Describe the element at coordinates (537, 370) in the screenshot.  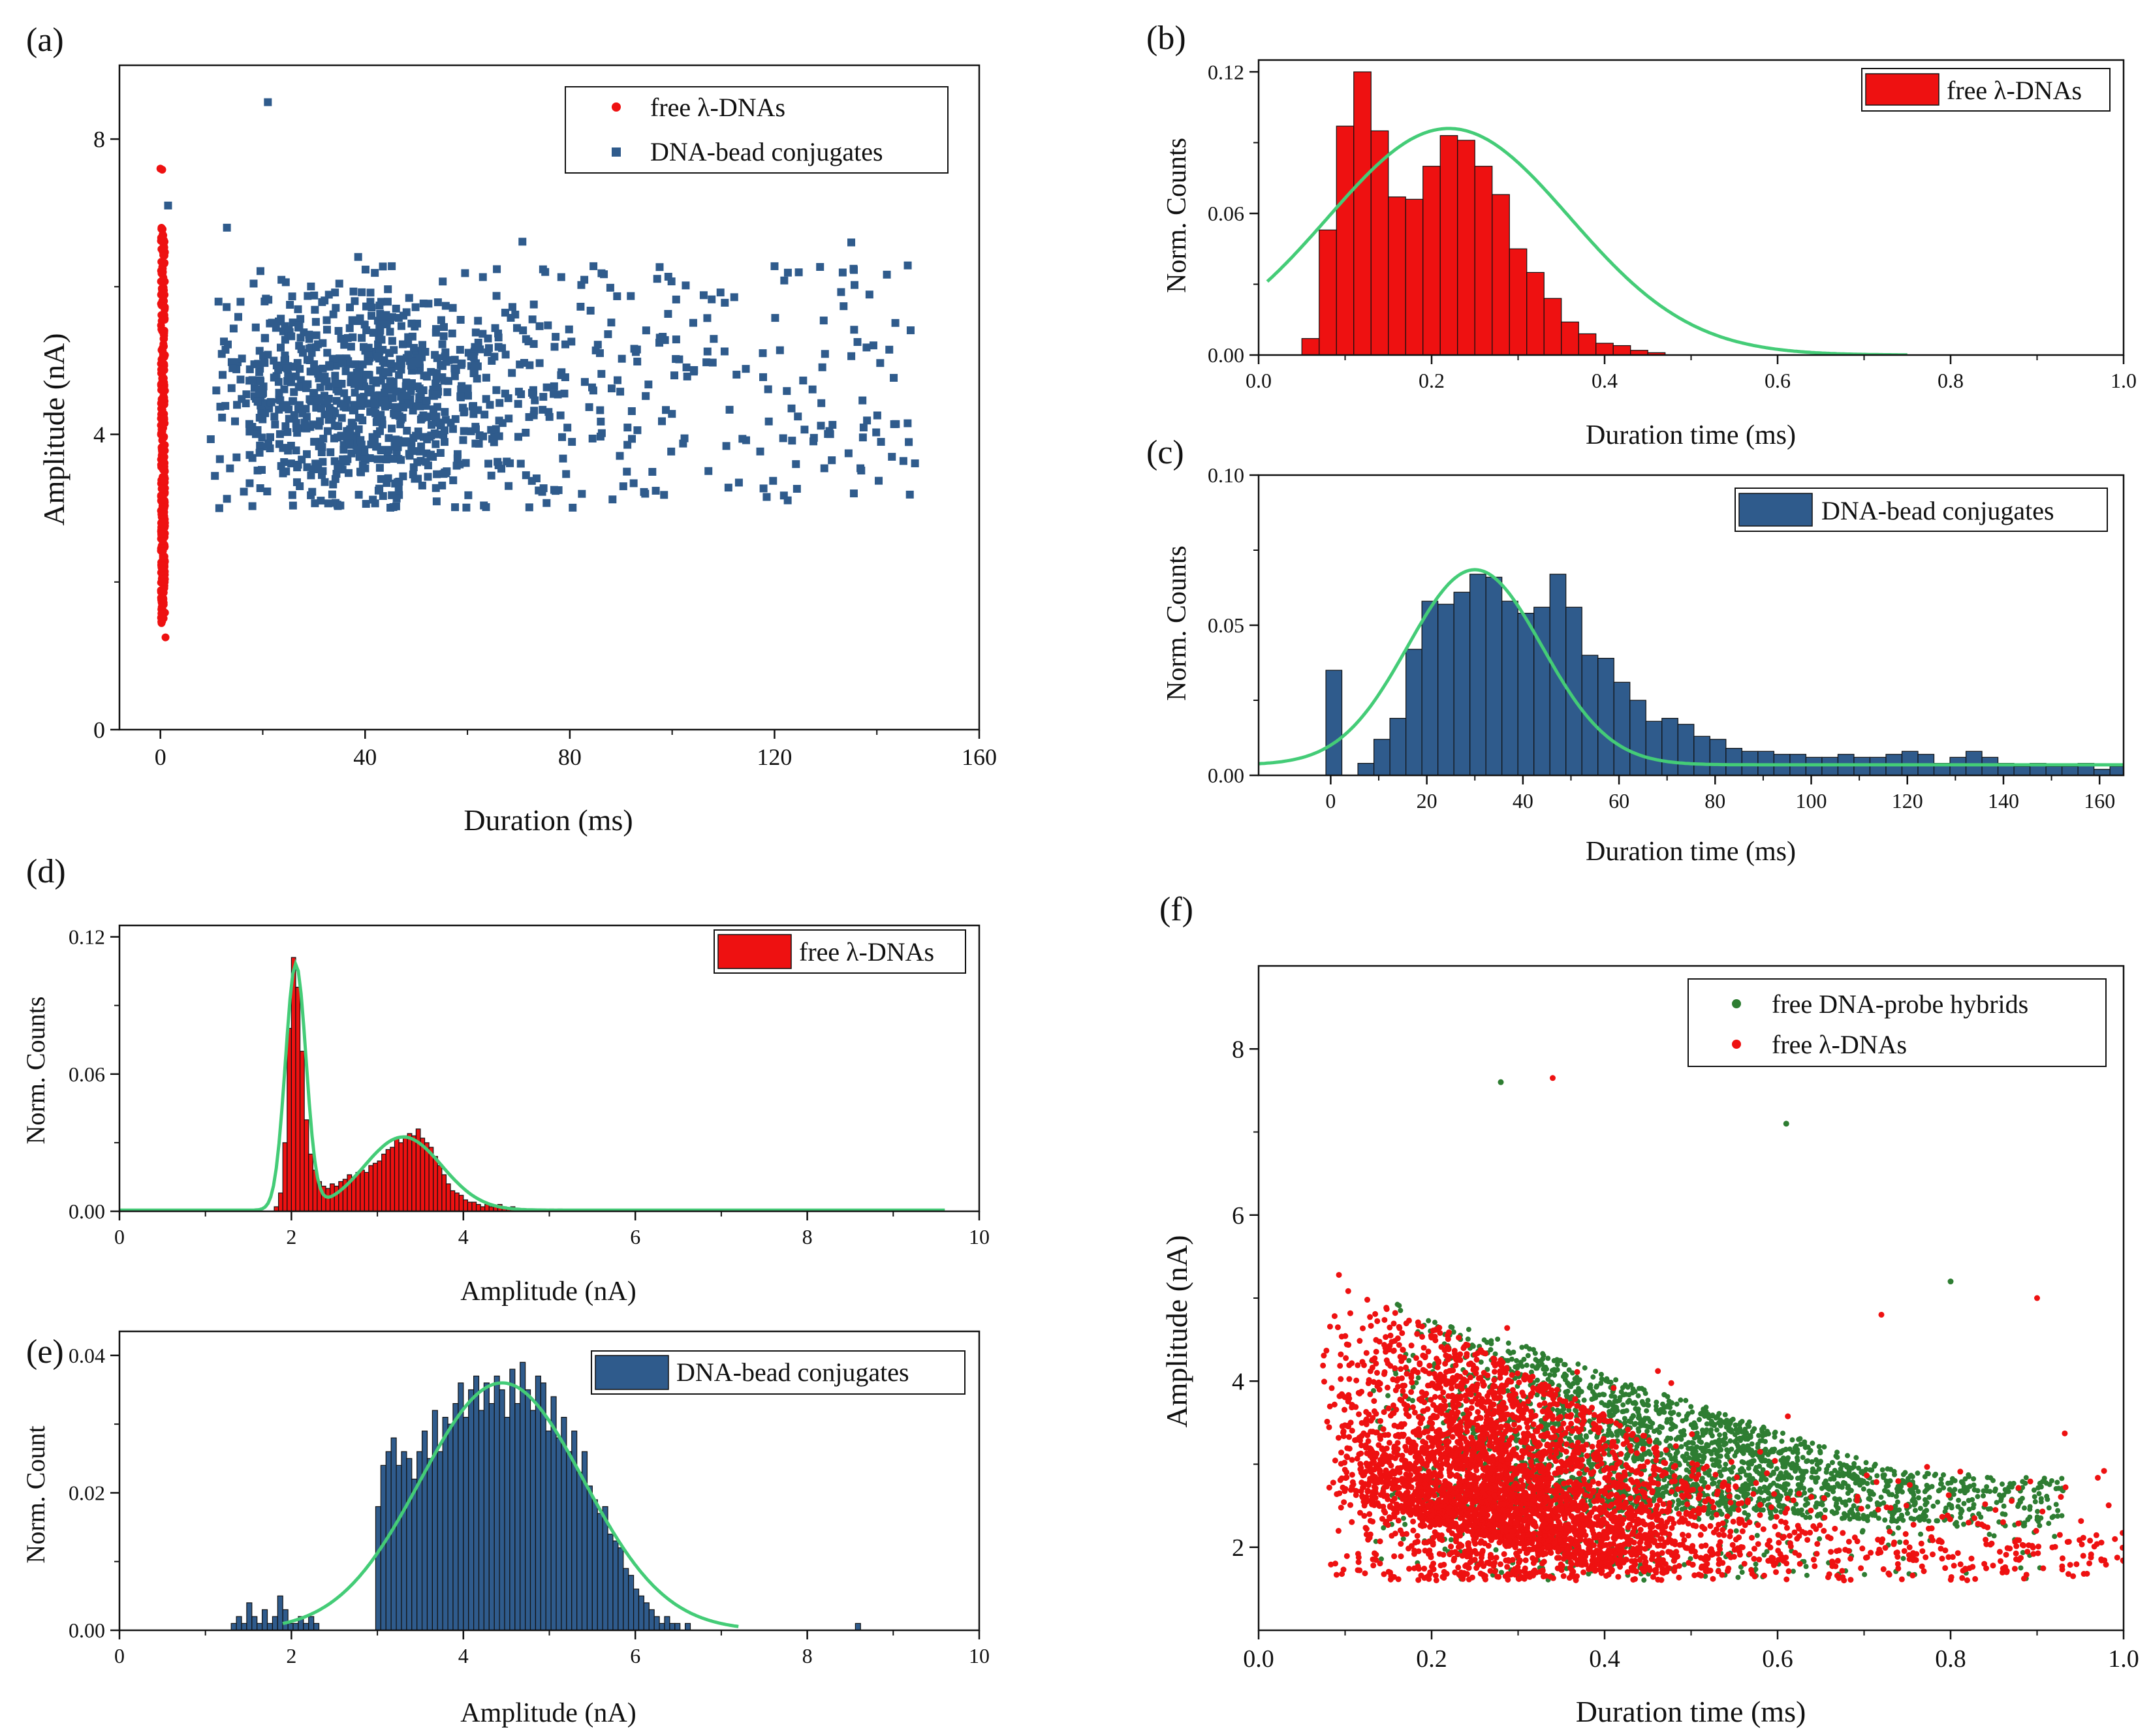
I see `panel-a-points` at that location.